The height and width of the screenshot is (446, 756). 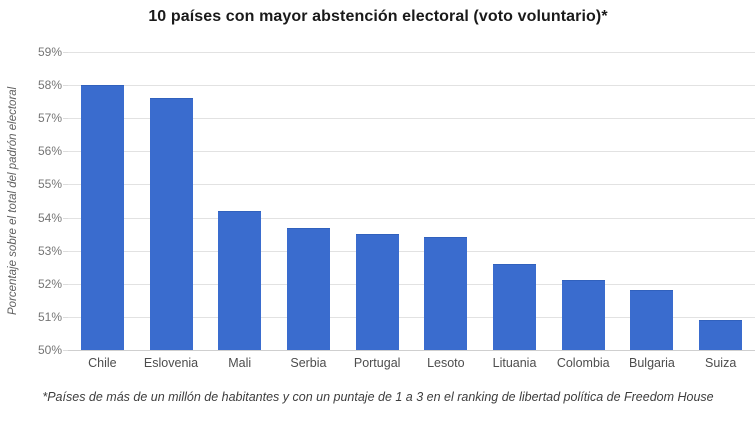 I want to click on y-tick-label: 55%, so click(x=49, y=184).